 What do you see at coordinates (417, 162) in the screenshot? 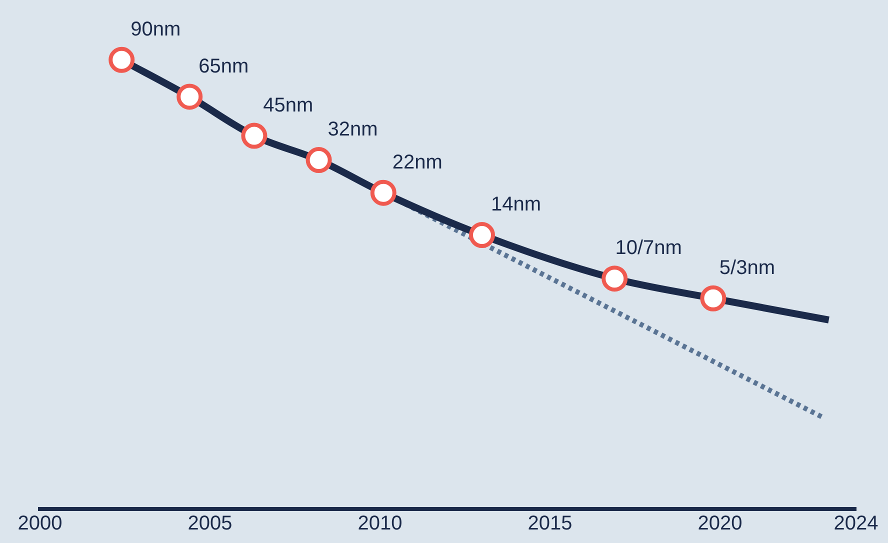
I see `annotation: 22nm` at bounding box center [417, 162].